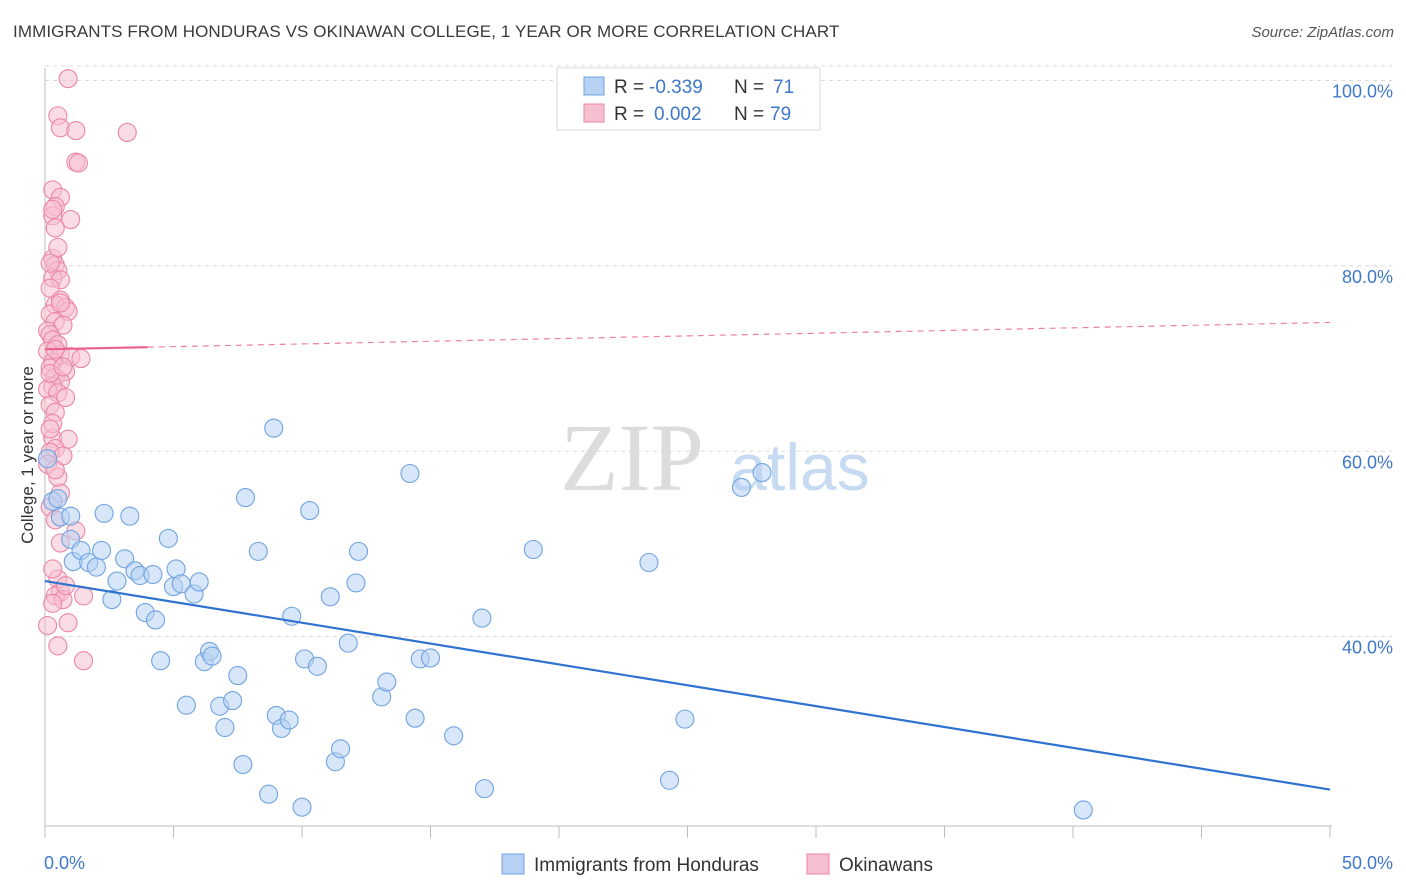 The width and height of the screenshot is (1406, 892). What do you see at coordinates (715, 457) in the screenshot?
I see `watermark: ZIP atlas` at bounding box center [715, 457].